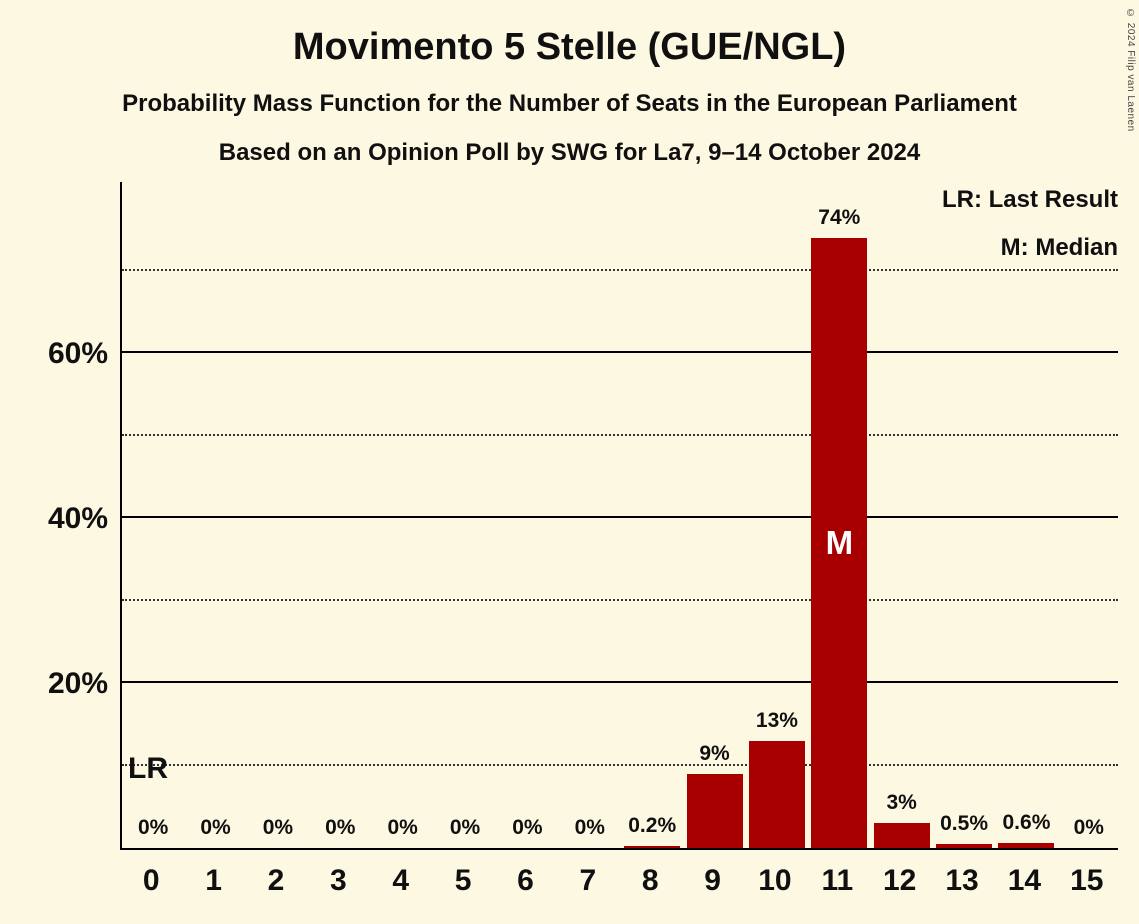 This screenshot has height=924, width=1139. What do you see at coordinates (714, 753) in the screenshot?
I see `bar-value-label-9: 9%` at bounding box center [714, 753].